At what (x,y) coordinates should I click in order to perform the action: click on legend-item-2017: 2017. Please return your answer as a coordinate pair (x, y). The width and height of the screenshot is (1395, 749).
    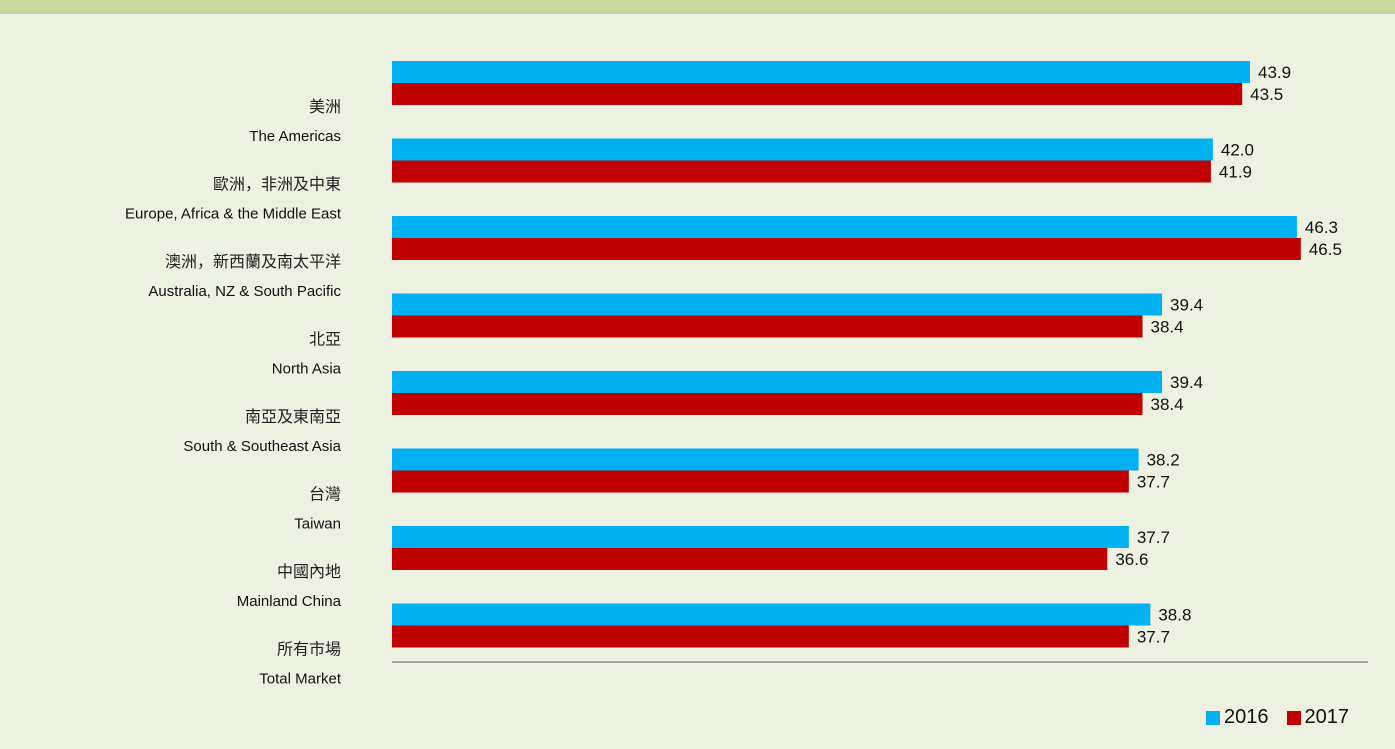
    Looking at the image, I should click on (1318, 717).